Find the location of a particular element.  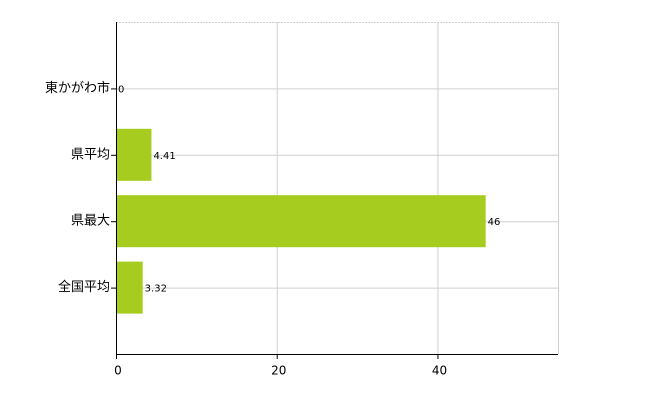

x-tick-label: 20 is located at coordinates (278, 371).